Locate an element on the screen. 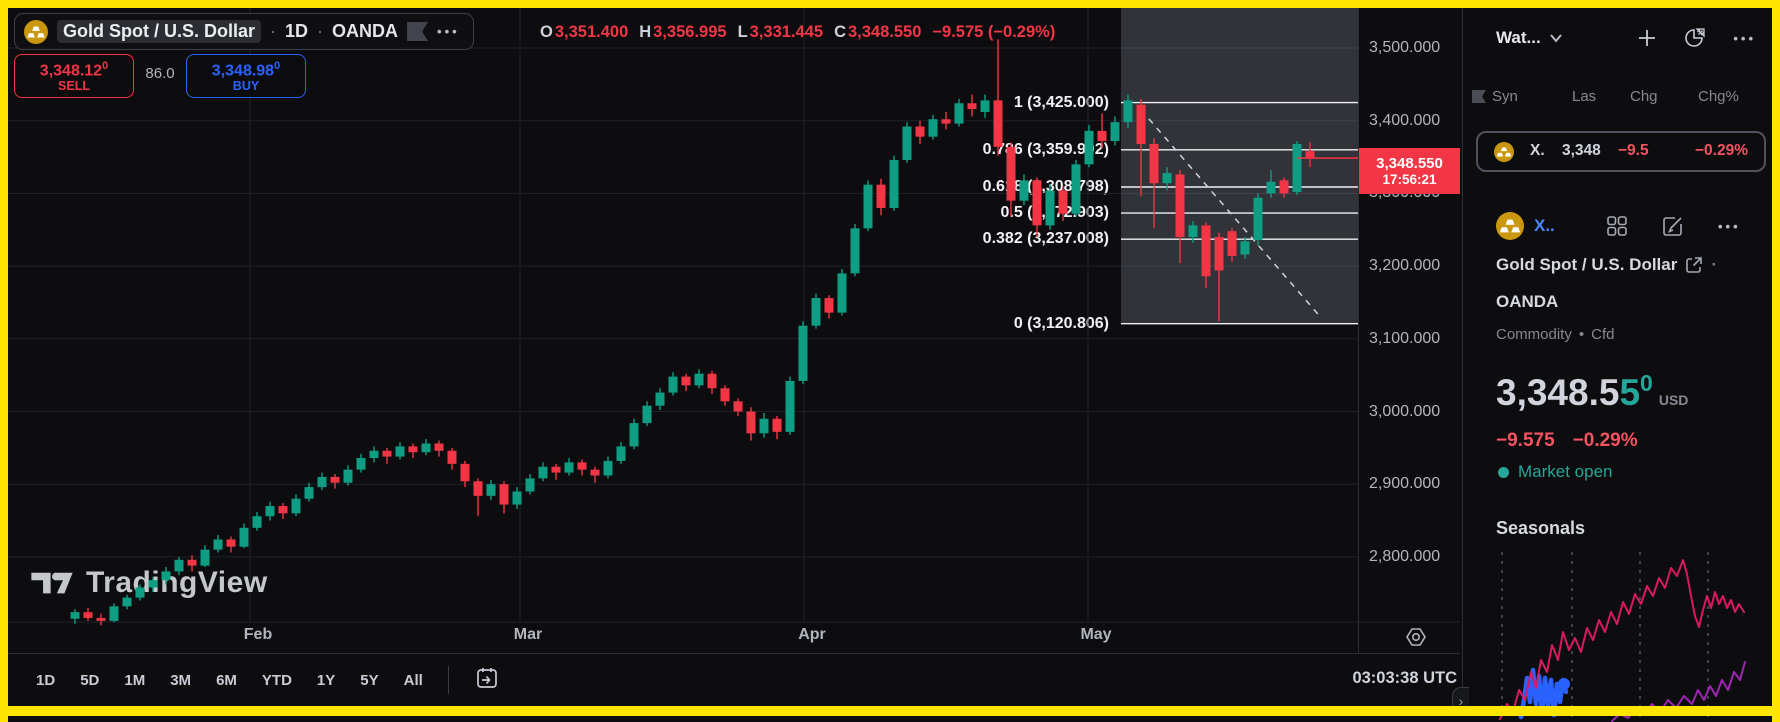 This screenshot has height=722, width=1780. price-axis-label: 3,000.000 is located at coordinates (1405, 411).